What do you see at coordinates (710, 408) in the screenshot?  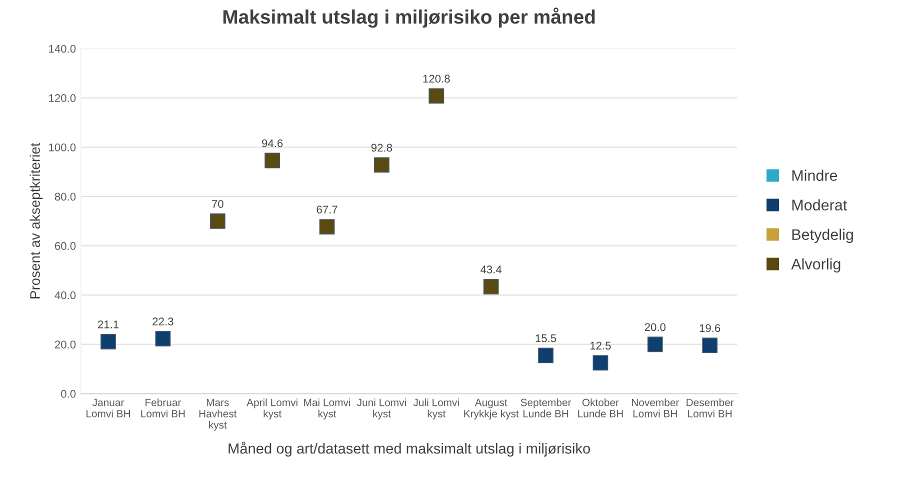 I see `x-tick-label: Desember Lomvi BH` at bounding box center [710, 408].